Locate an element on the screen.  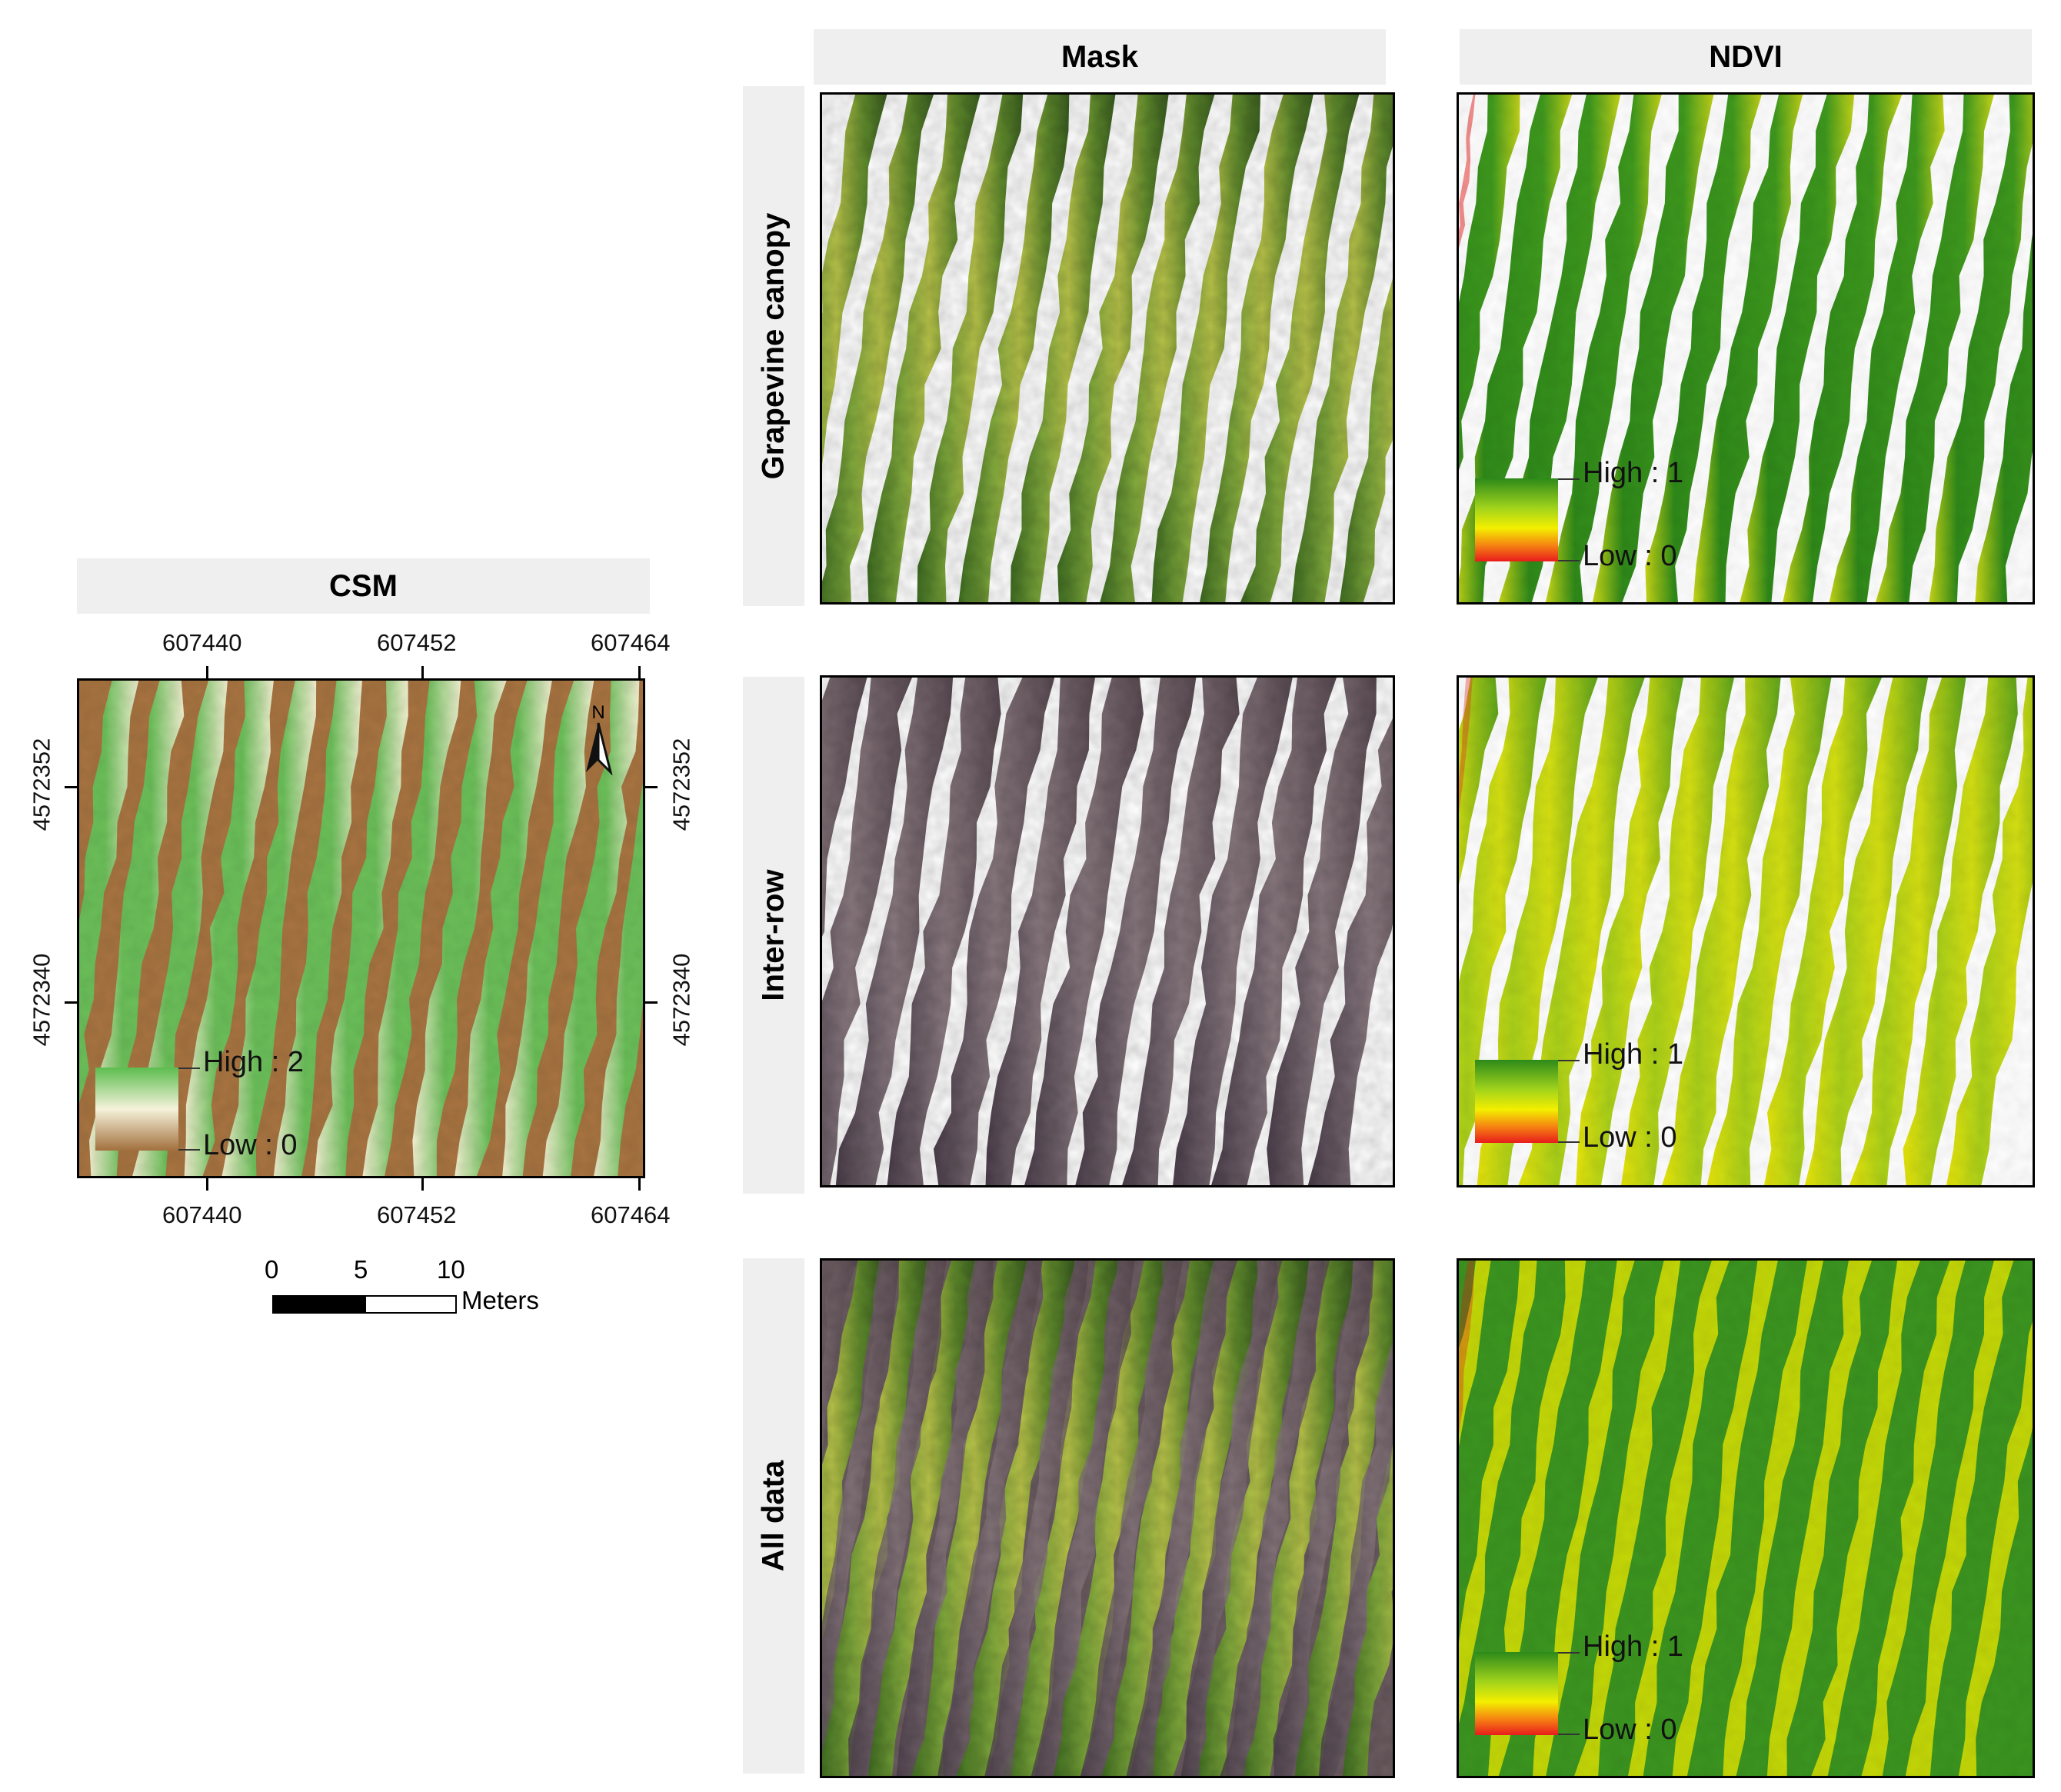
x-tick-bottom-1: 607440 is located at coordinates (202, 1214).